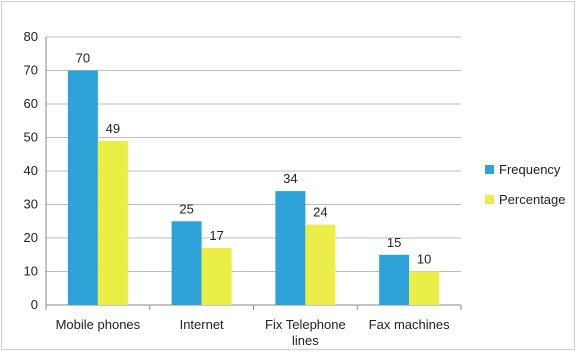 This screenshot has width=578, height=354. I want to click on data-label-frequency-3: 34, so click(290, 178).